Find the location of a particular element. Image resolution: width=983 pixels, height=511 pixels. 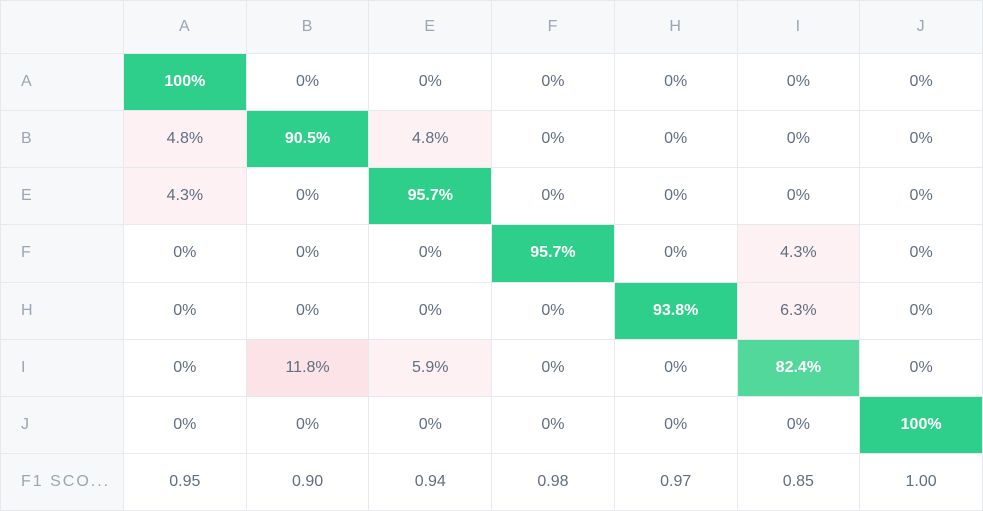

row-header: F is located at coordinates (62, 253).